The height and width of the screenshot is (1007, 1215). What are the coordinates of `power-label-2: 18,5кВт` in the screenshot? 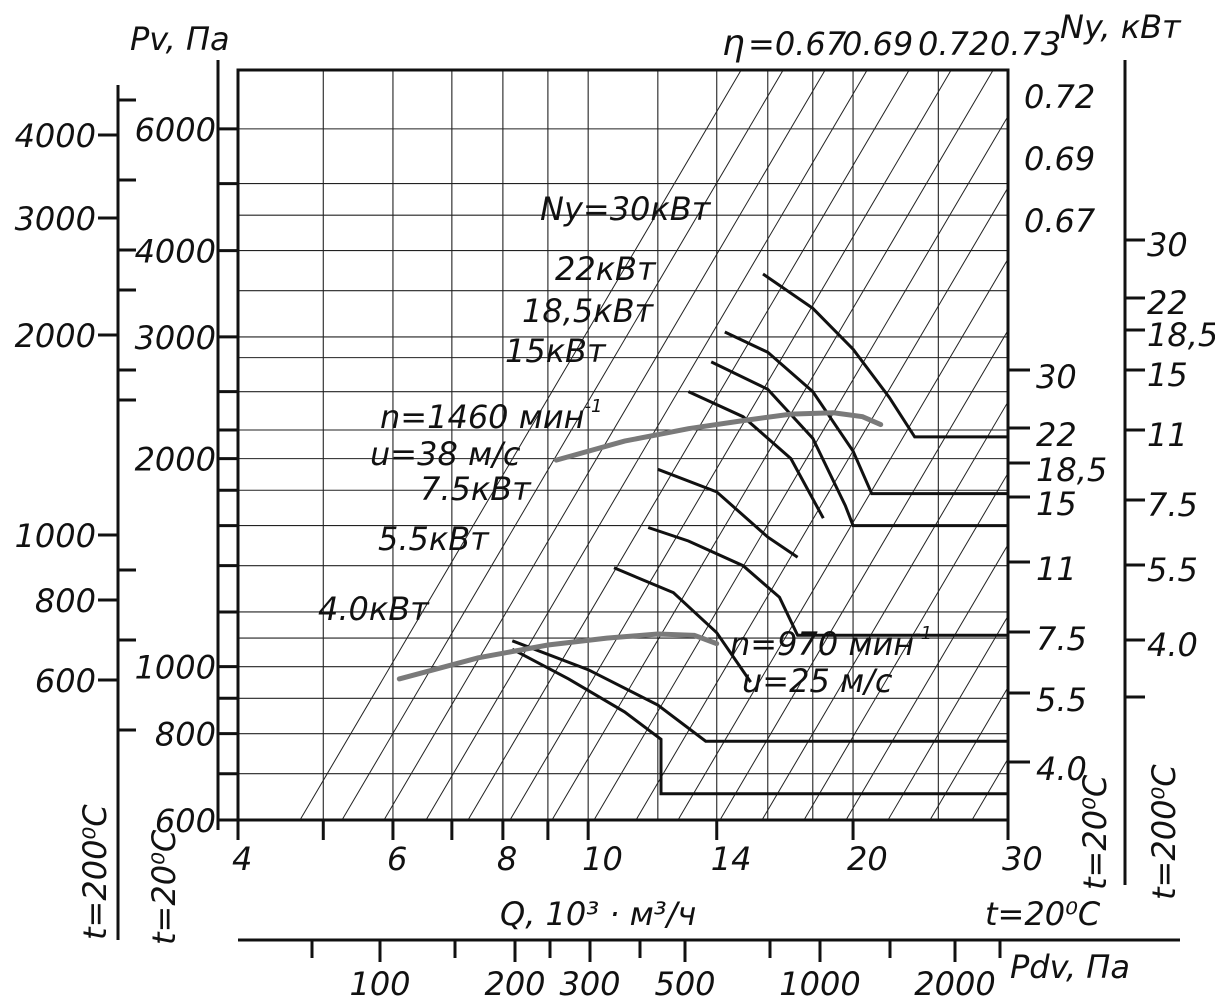 It's located at (588, 311).